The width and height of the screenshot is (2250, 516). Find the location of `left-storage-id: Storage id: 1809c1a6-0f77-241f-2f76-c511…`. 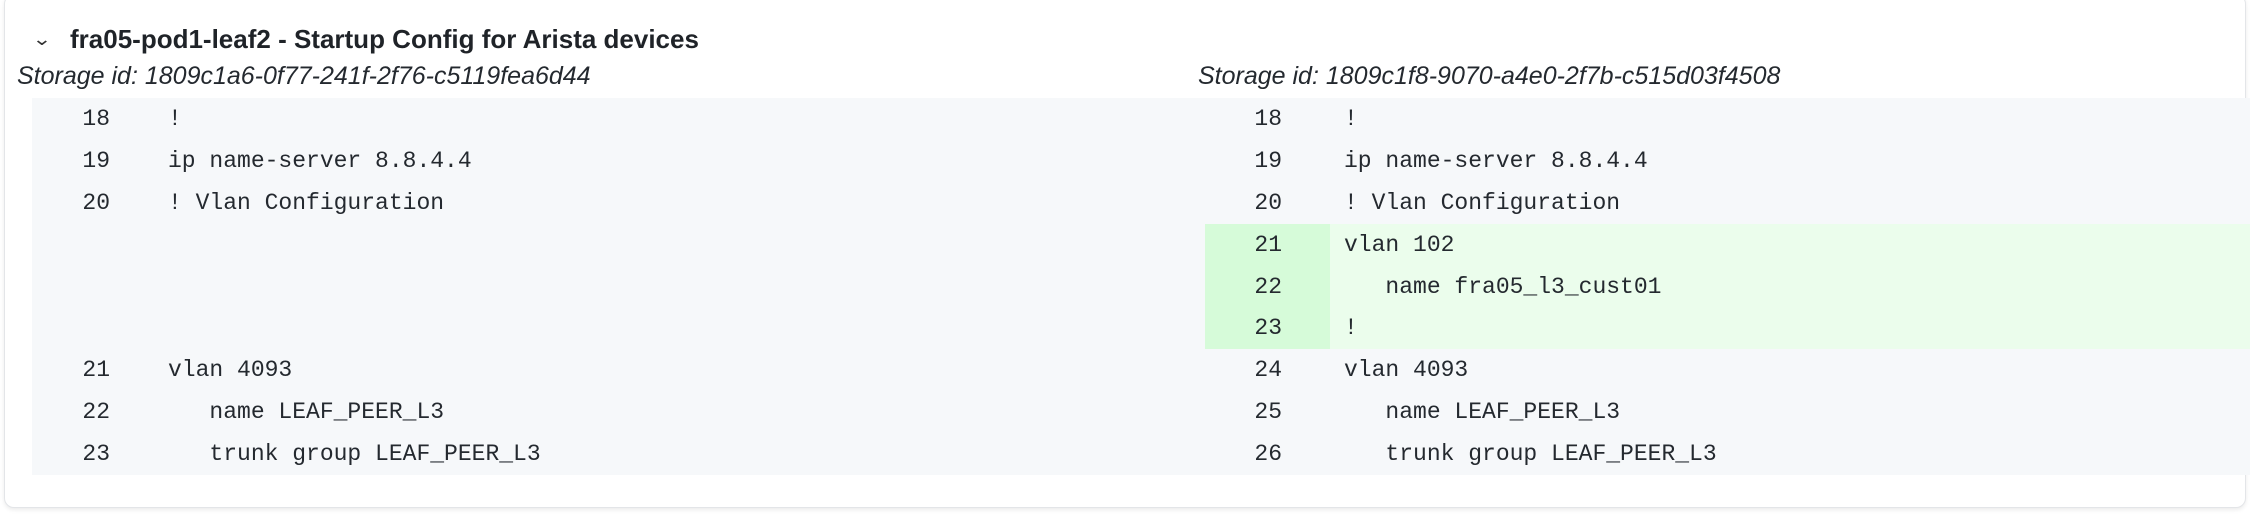

left-storage-id: Storage id: 1809c1a6-0f77-241f-2f76-c511… is located at coordinates (304, 76).